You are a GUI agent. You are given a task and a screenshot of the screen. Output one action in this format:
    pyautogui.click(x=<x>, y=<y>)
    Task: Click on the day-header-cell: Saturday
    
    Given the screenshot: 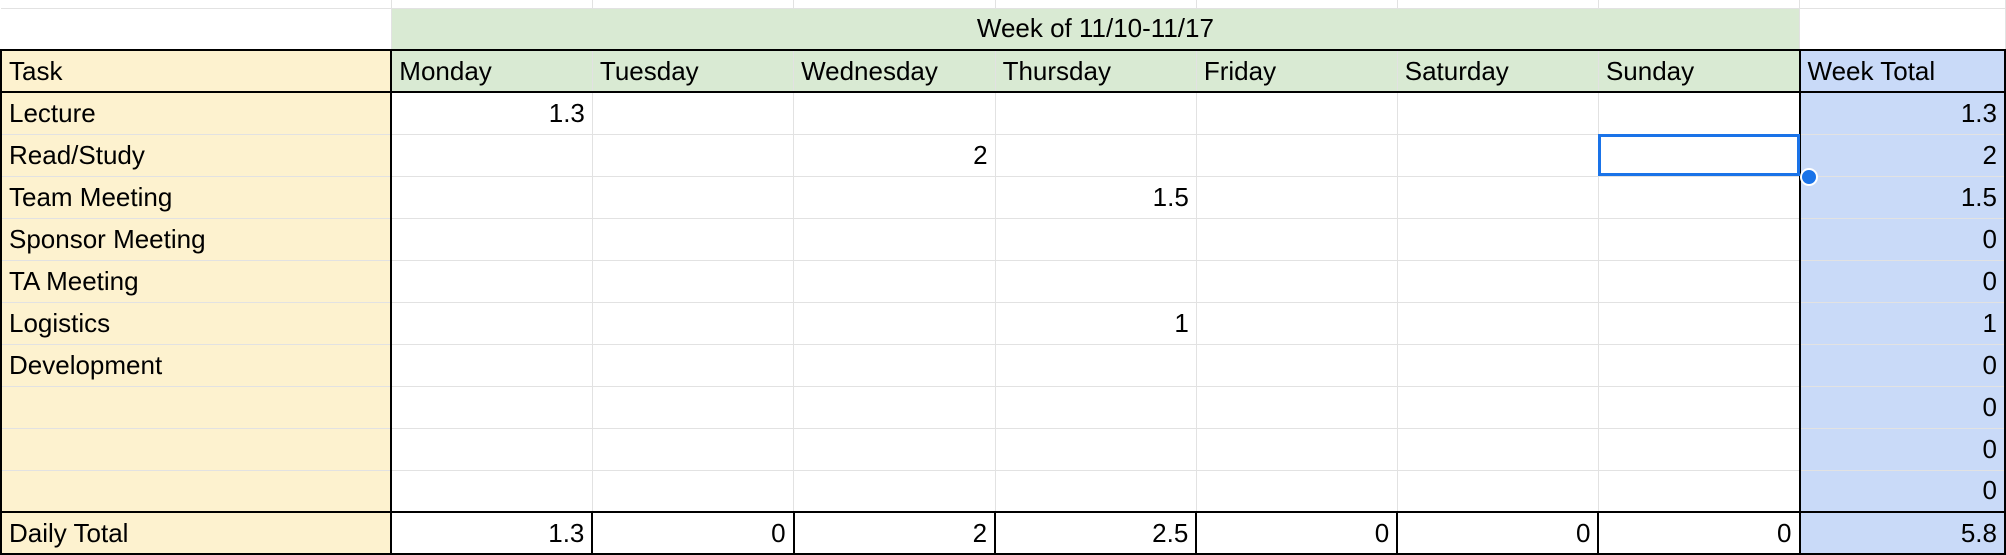 What is the action you would take?
    pyautogui.click(x=1498, y=71)
    